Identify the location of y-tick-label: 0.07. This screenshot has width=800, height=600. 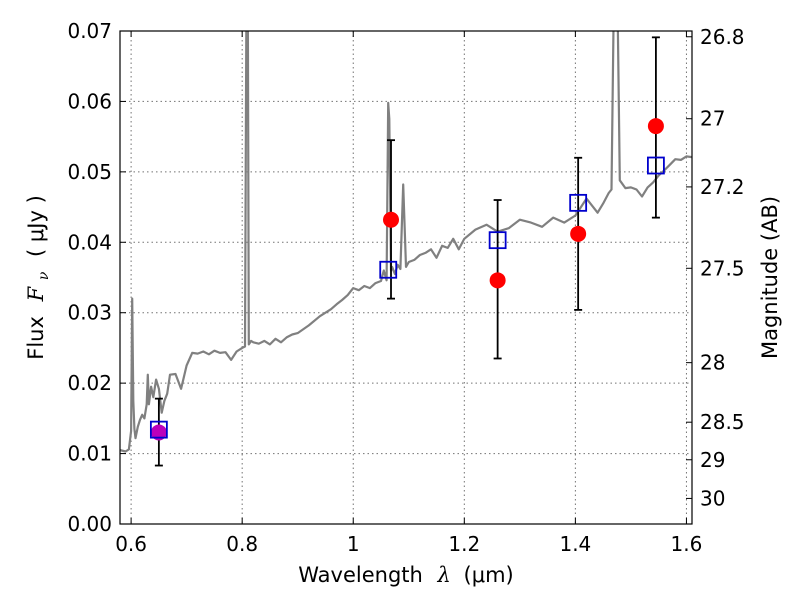
(89, 31).